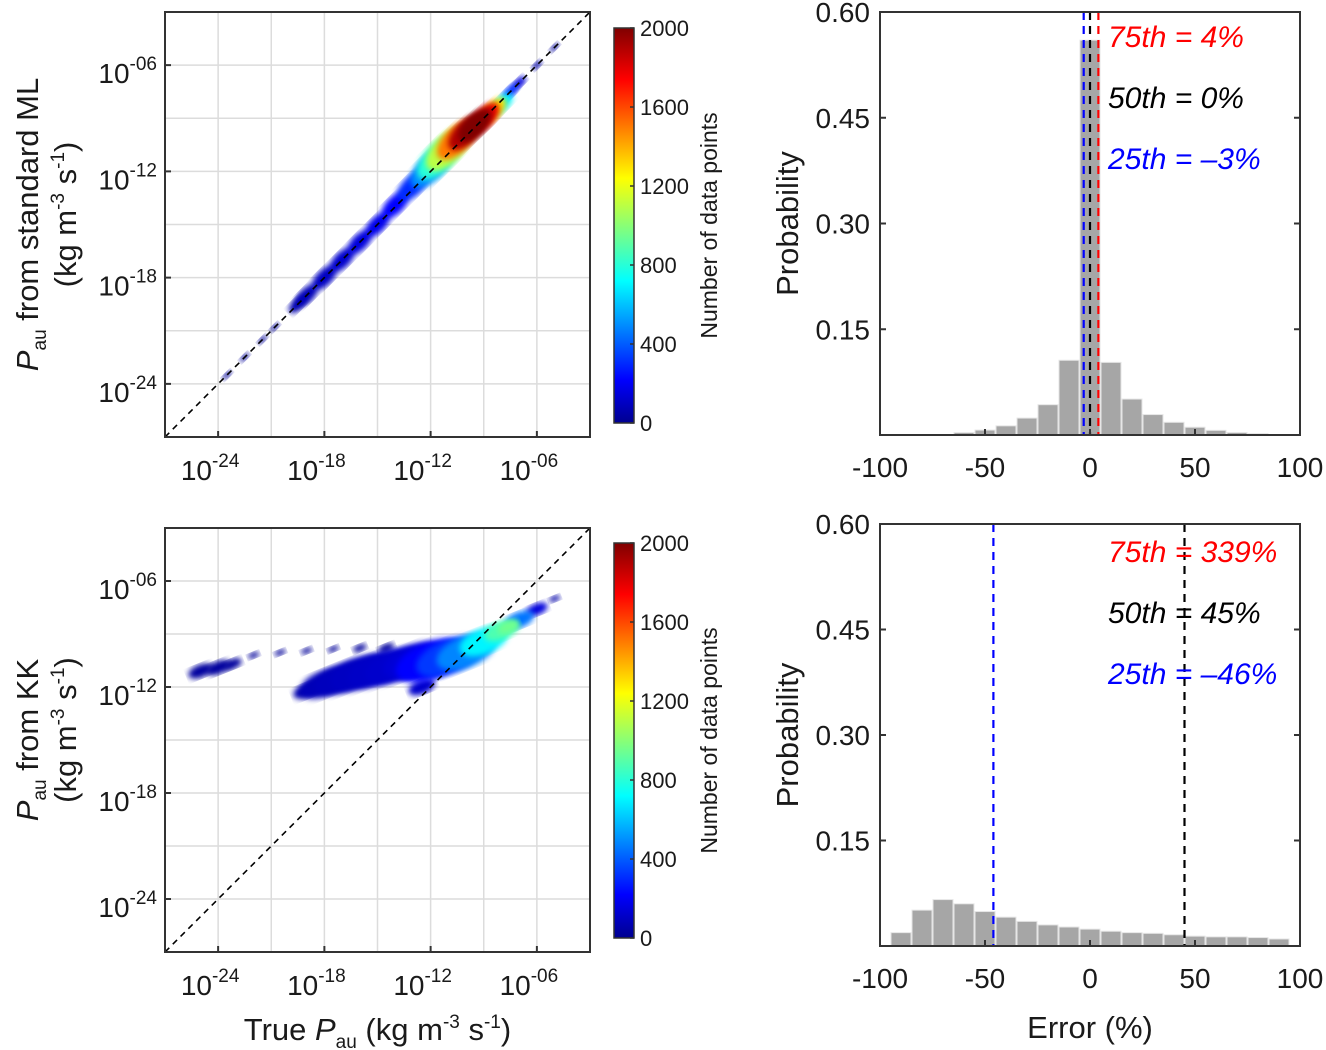 Image resolution: width=1326 pixels, height=1050 pixels. Describe the element at coordinates (1194, 978) in the screenshot. I see `x-tick-label: 50` at that location.